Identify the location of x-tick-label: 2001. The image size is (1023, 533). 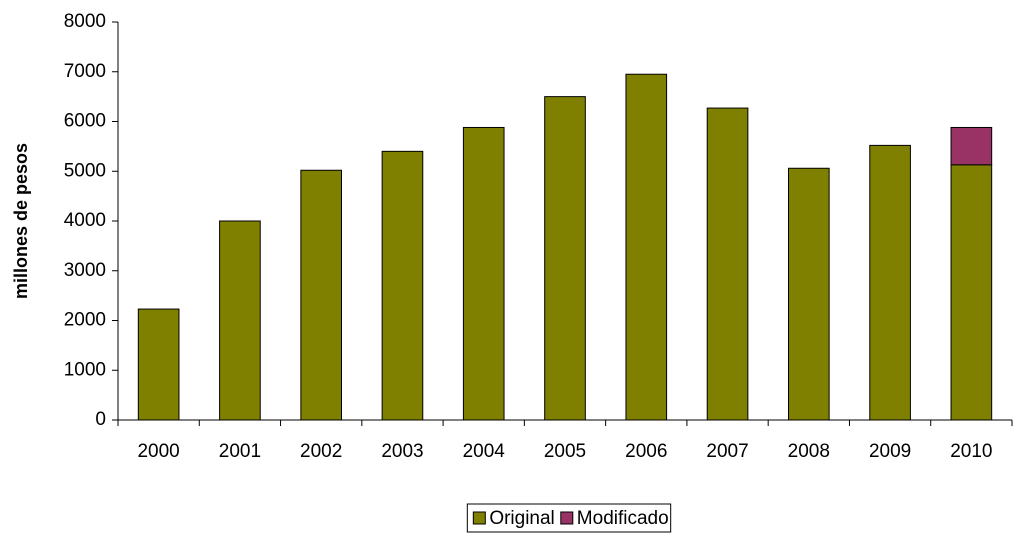
(240, 451).